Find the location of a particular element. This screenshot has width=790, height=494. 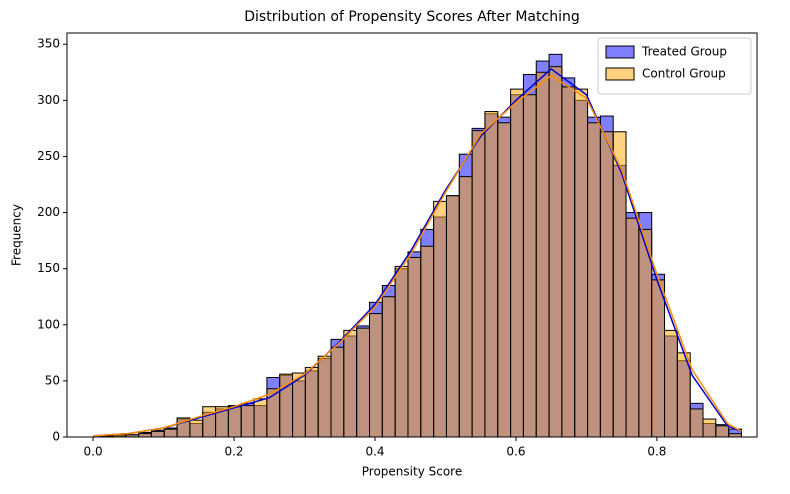

x-tick-label: 0.2 is located at coordinates (233, 452).